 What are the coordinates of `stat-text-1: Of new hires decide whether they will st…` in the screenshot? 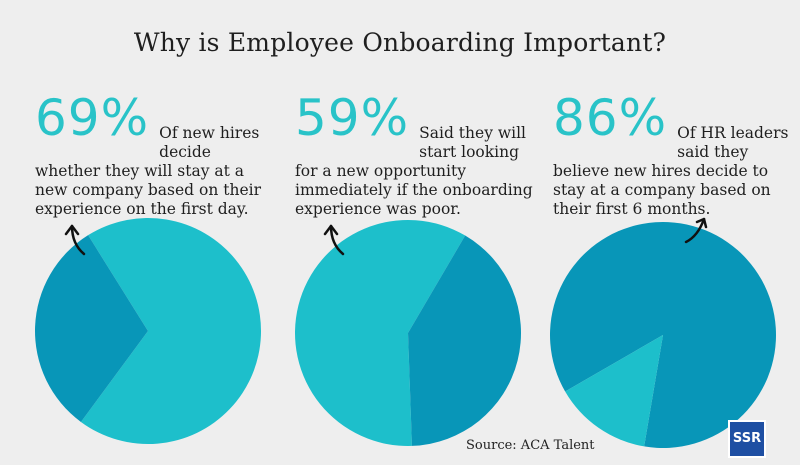 It's located at (148, 171).